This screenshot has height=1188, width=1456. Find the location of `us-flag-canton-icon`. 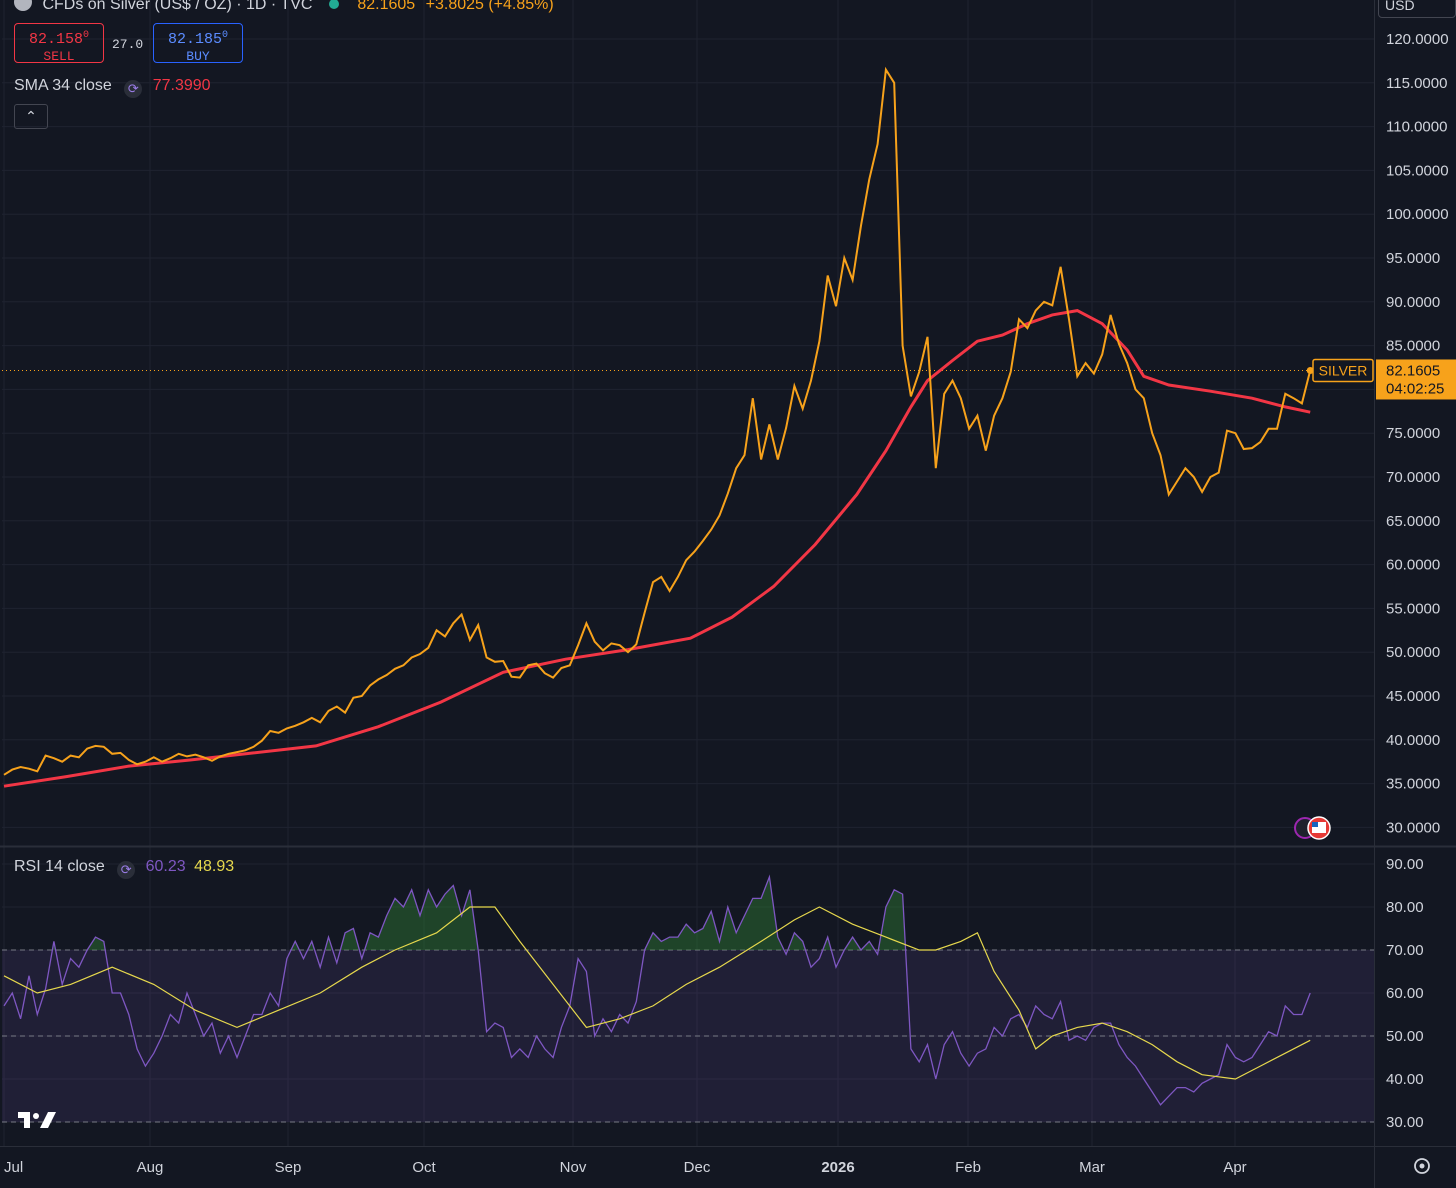

us-flag-canton-icon is located at coordinates (1315, 824).